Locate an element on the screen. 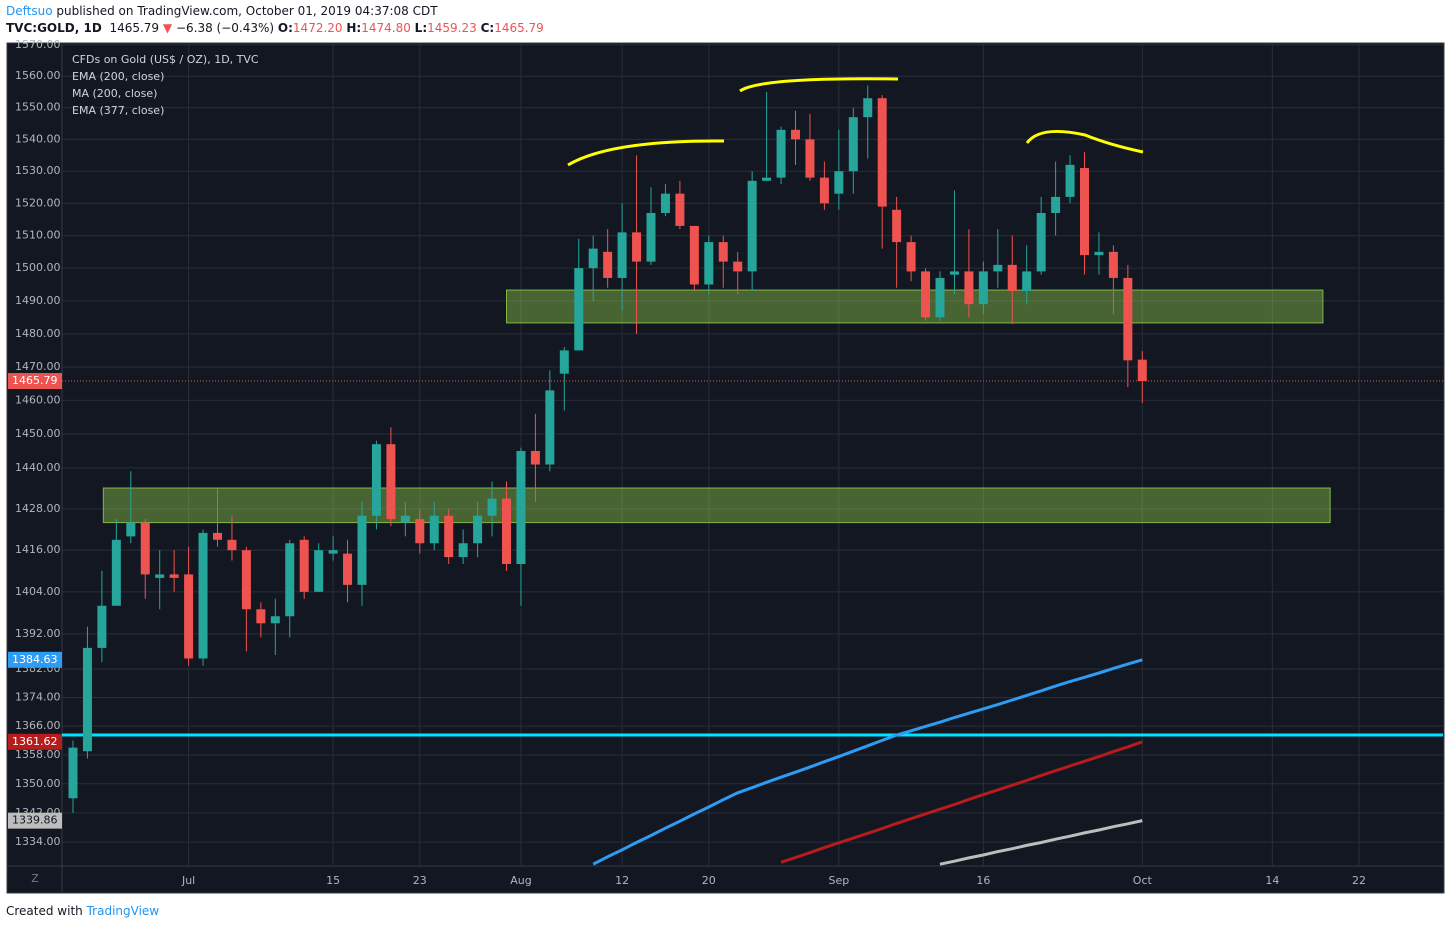 This screenshot has width=1451, height=930. y-tick-label: 1428.00 is located at coordinates (38, 508).